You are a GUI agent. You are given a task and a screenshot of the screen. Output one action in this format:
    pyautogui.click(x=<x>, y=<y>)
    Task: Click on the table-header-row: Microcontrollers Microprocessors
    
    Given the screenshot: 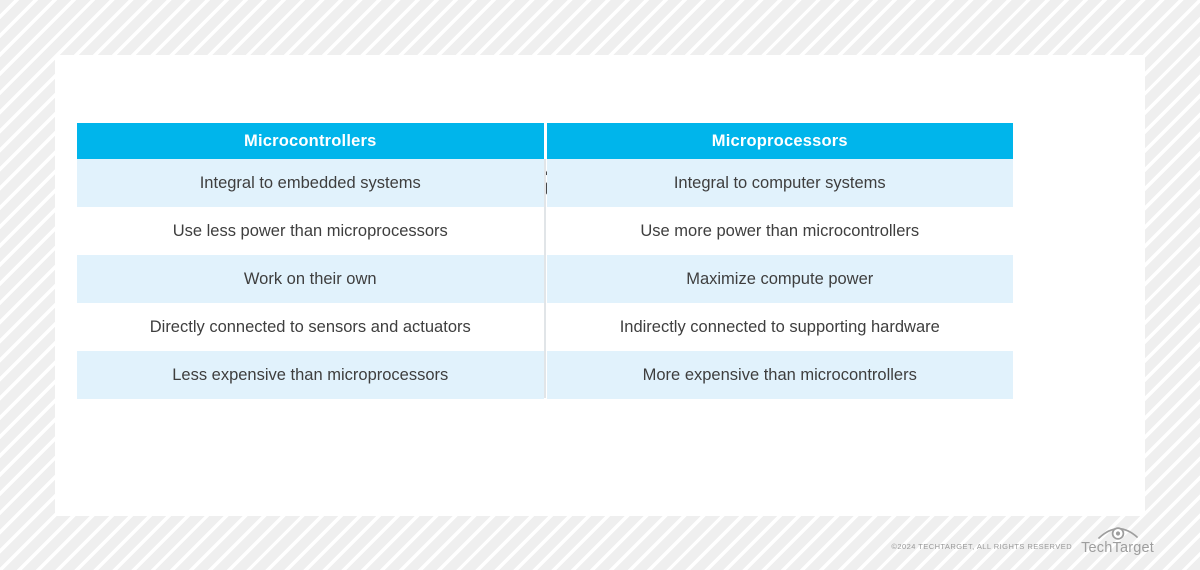 What is the action you would take?
    pyautogui.click(x=545, y=141)
    